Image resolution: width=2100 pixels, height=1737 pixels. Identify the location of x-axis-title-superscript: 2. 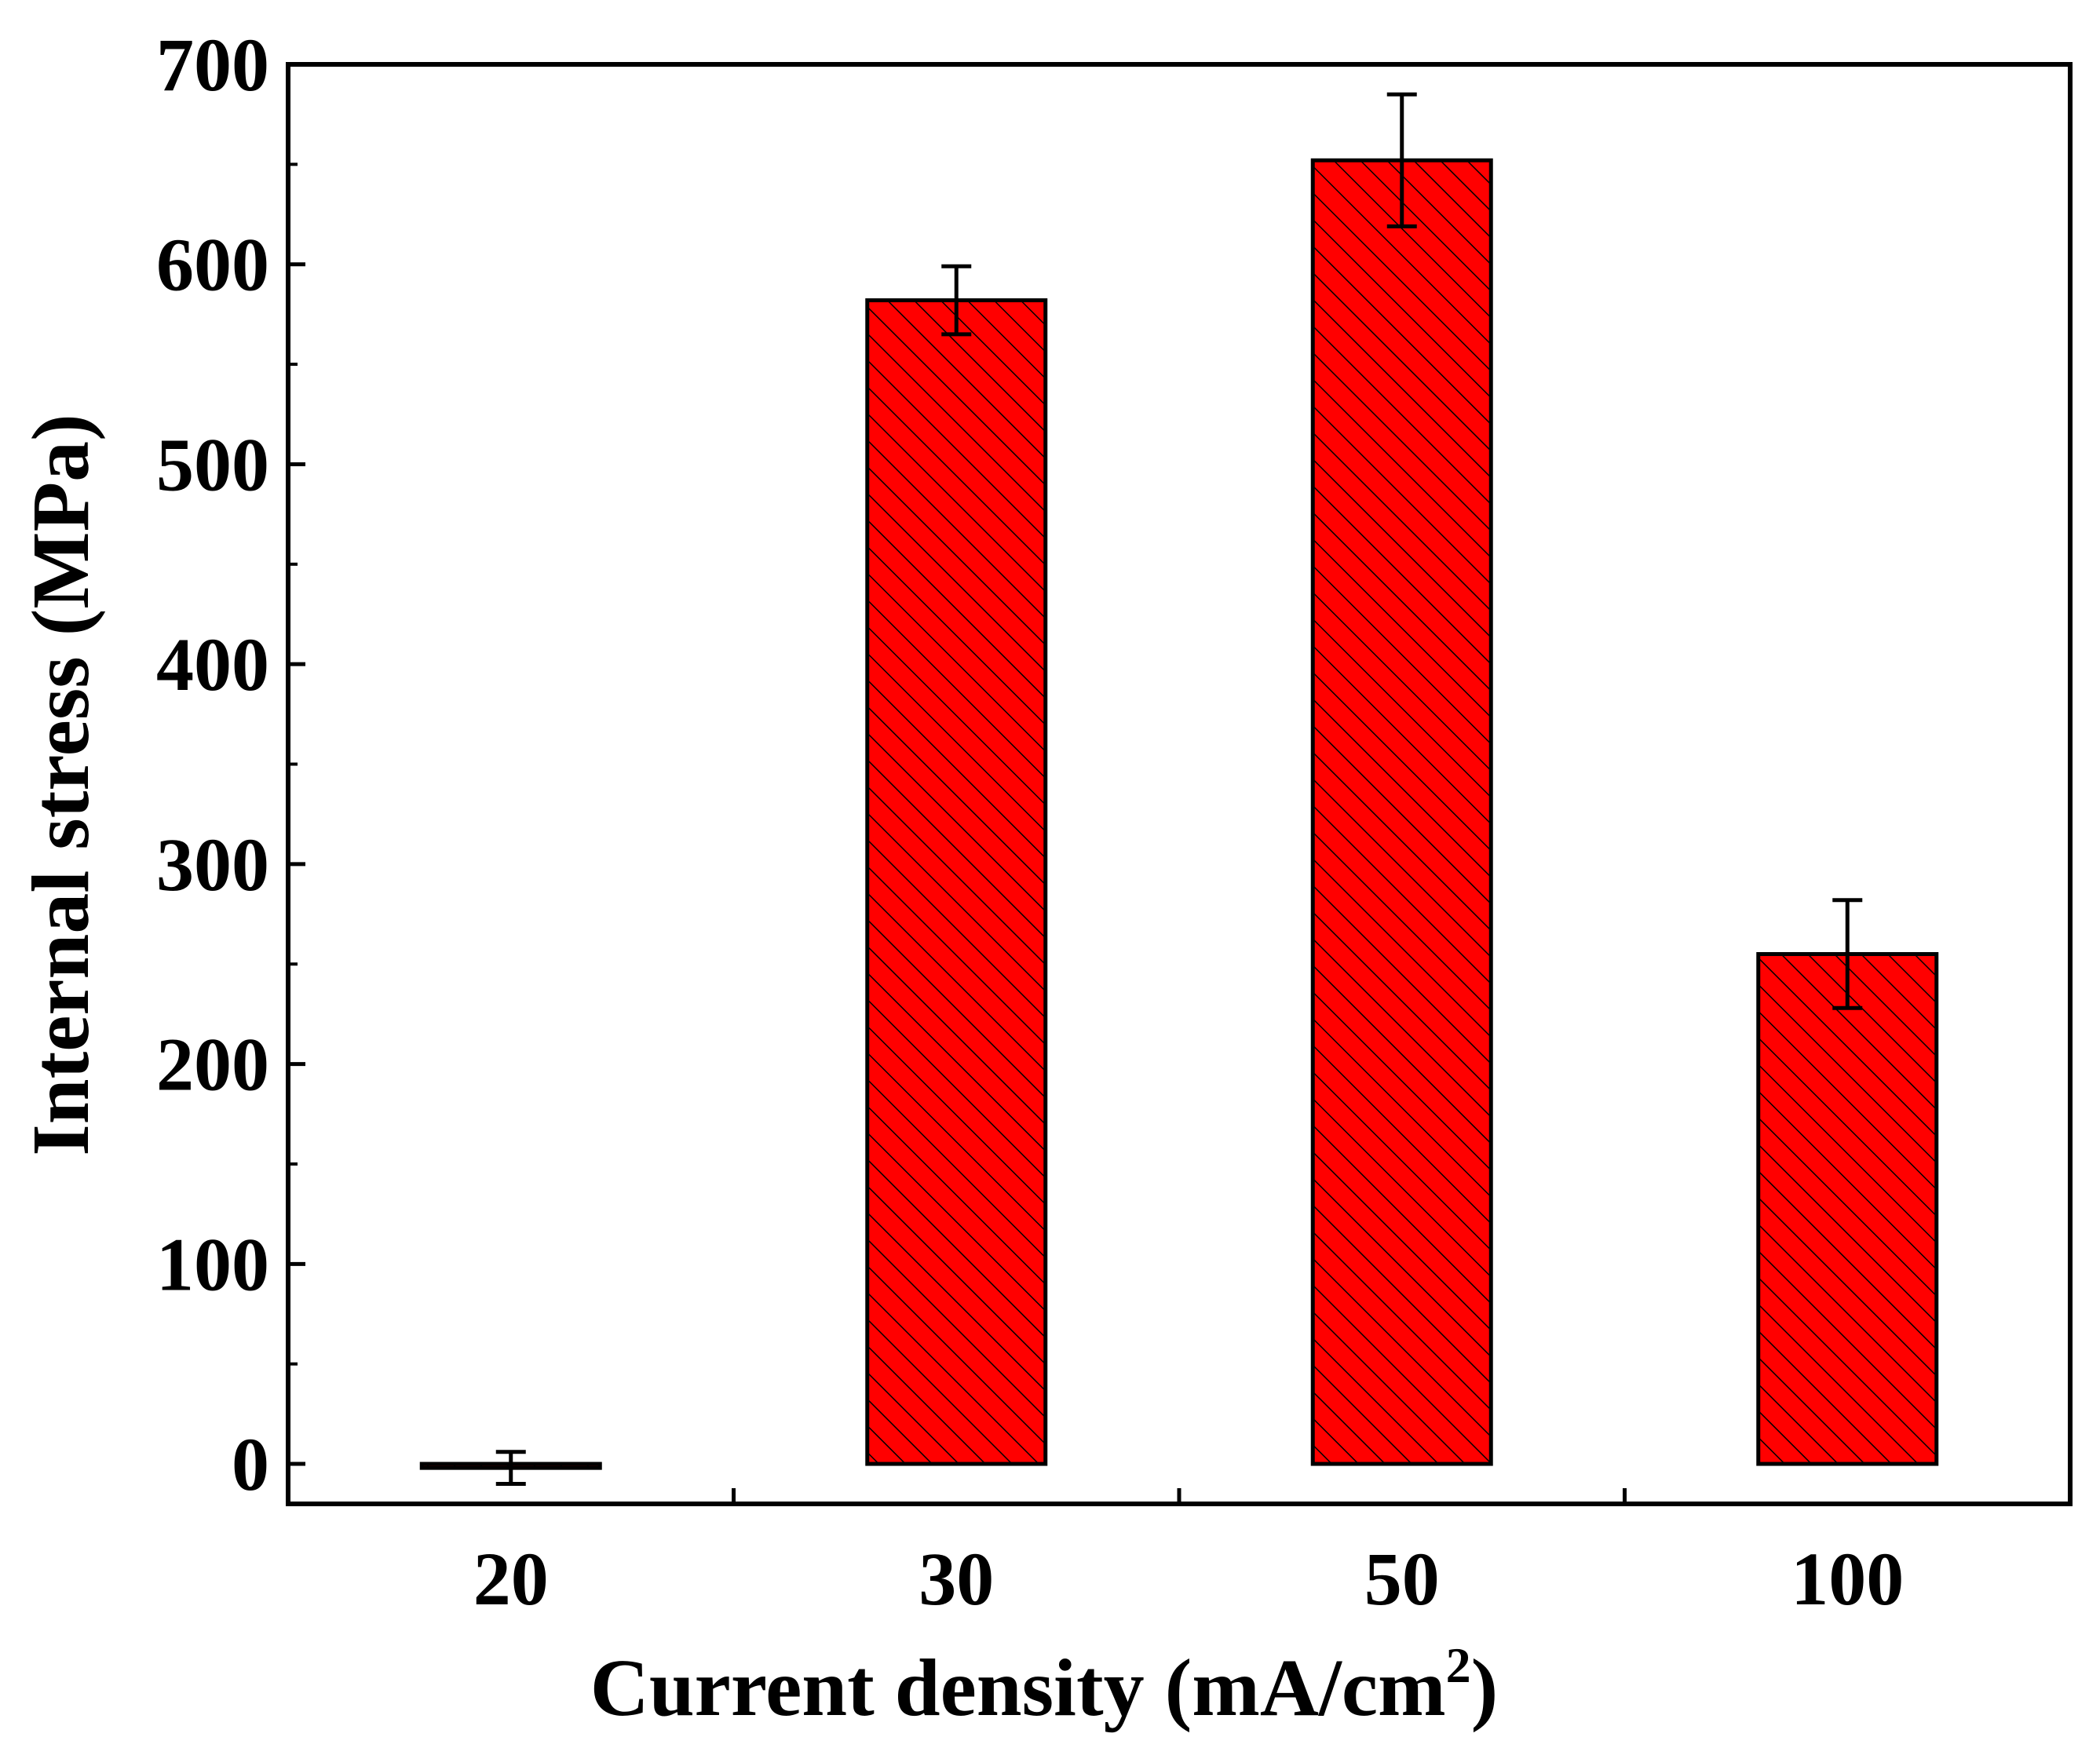
(1458, 1665).